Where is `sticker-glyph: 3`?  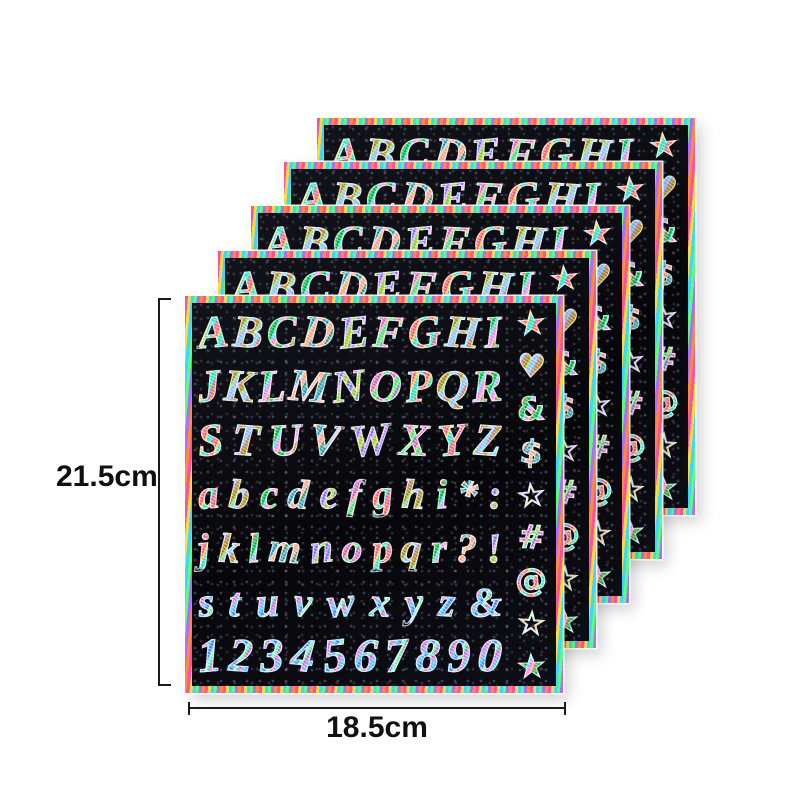
sticker-glyph: 3 is located at coordinates (272, 655).